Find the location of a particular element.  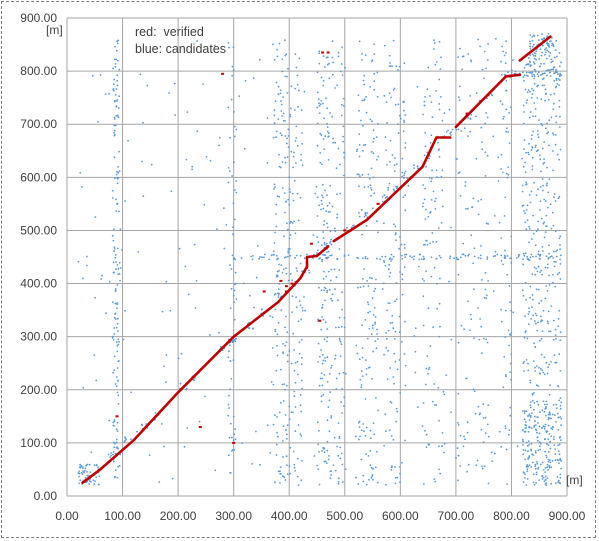

x-tick-label: 100.00 is located at coordinates (122, 516).